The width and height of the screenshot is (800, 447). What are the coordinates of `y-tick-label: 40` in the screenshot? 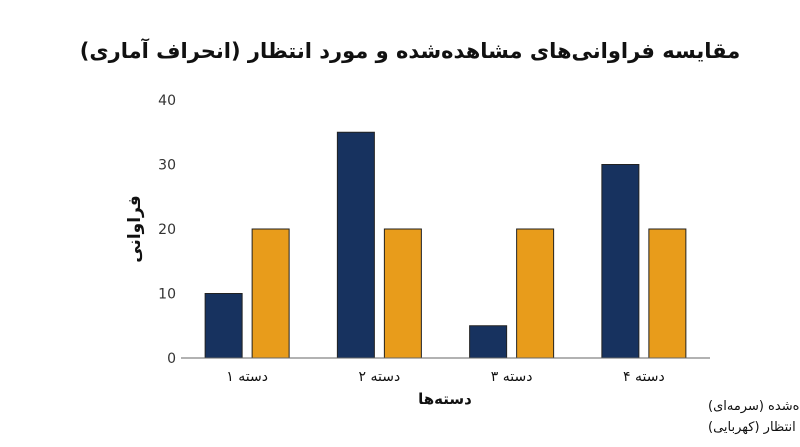 It's located at (167, 101).